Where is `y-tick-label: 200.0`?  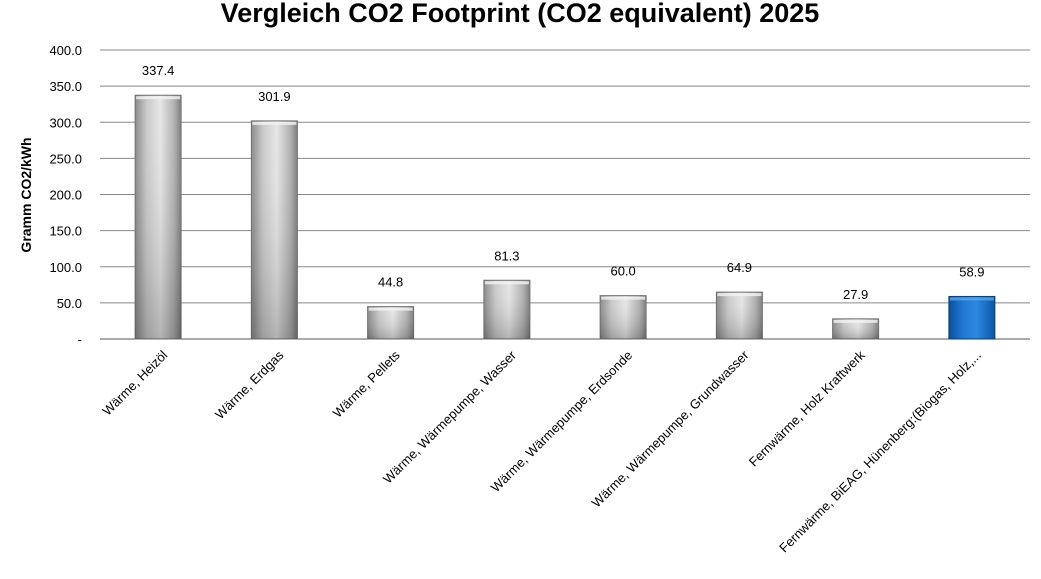 y-tick-label: 200.0 is located at coordinates (65, 195).